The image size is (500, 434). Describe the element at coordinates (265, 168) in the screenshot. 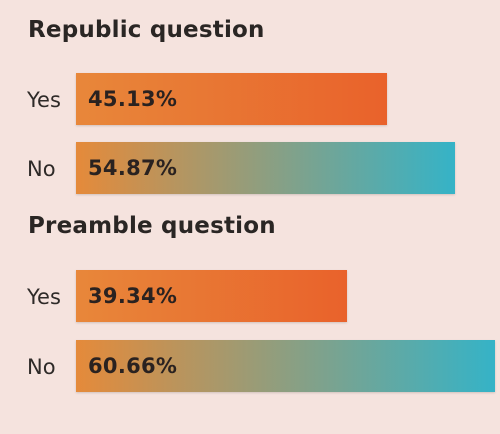

I see `republic-no-bar: 54.87%` at that location.